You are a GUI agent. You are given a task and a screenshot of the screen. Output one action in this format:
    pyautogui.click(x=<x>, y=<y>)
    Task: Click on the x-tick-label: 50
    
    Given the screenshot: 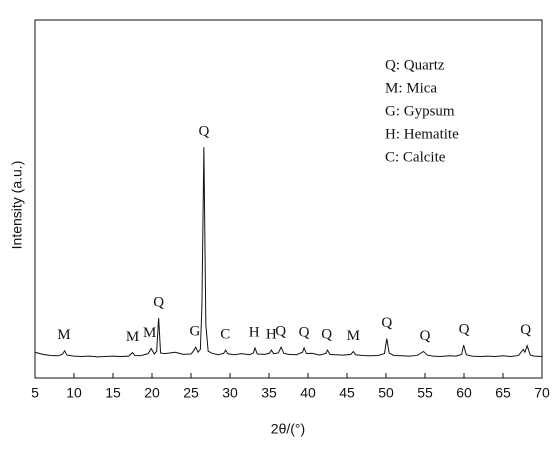 What is the action you would take?
    pyautogui.click(x=386, y=393)
    